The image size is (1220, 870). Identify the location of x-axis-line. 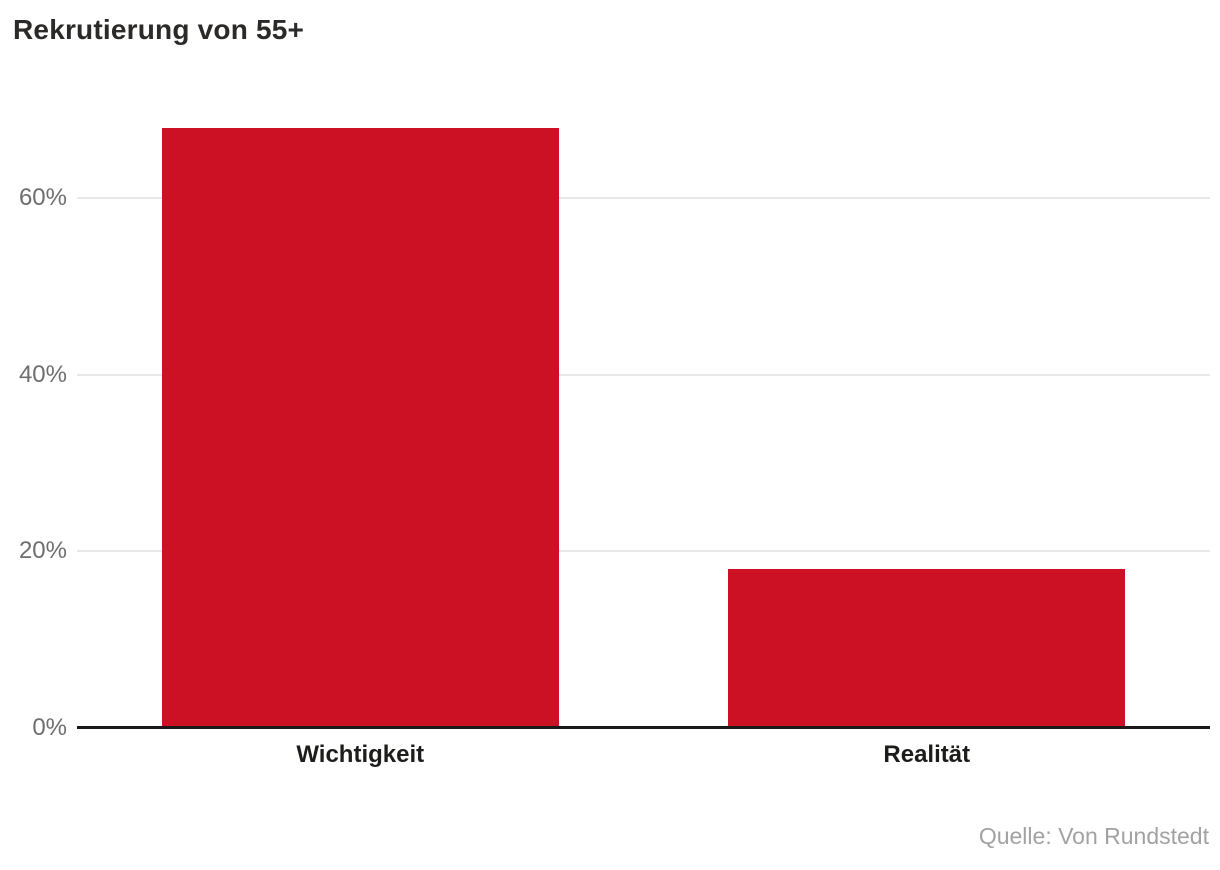
(643, 727).